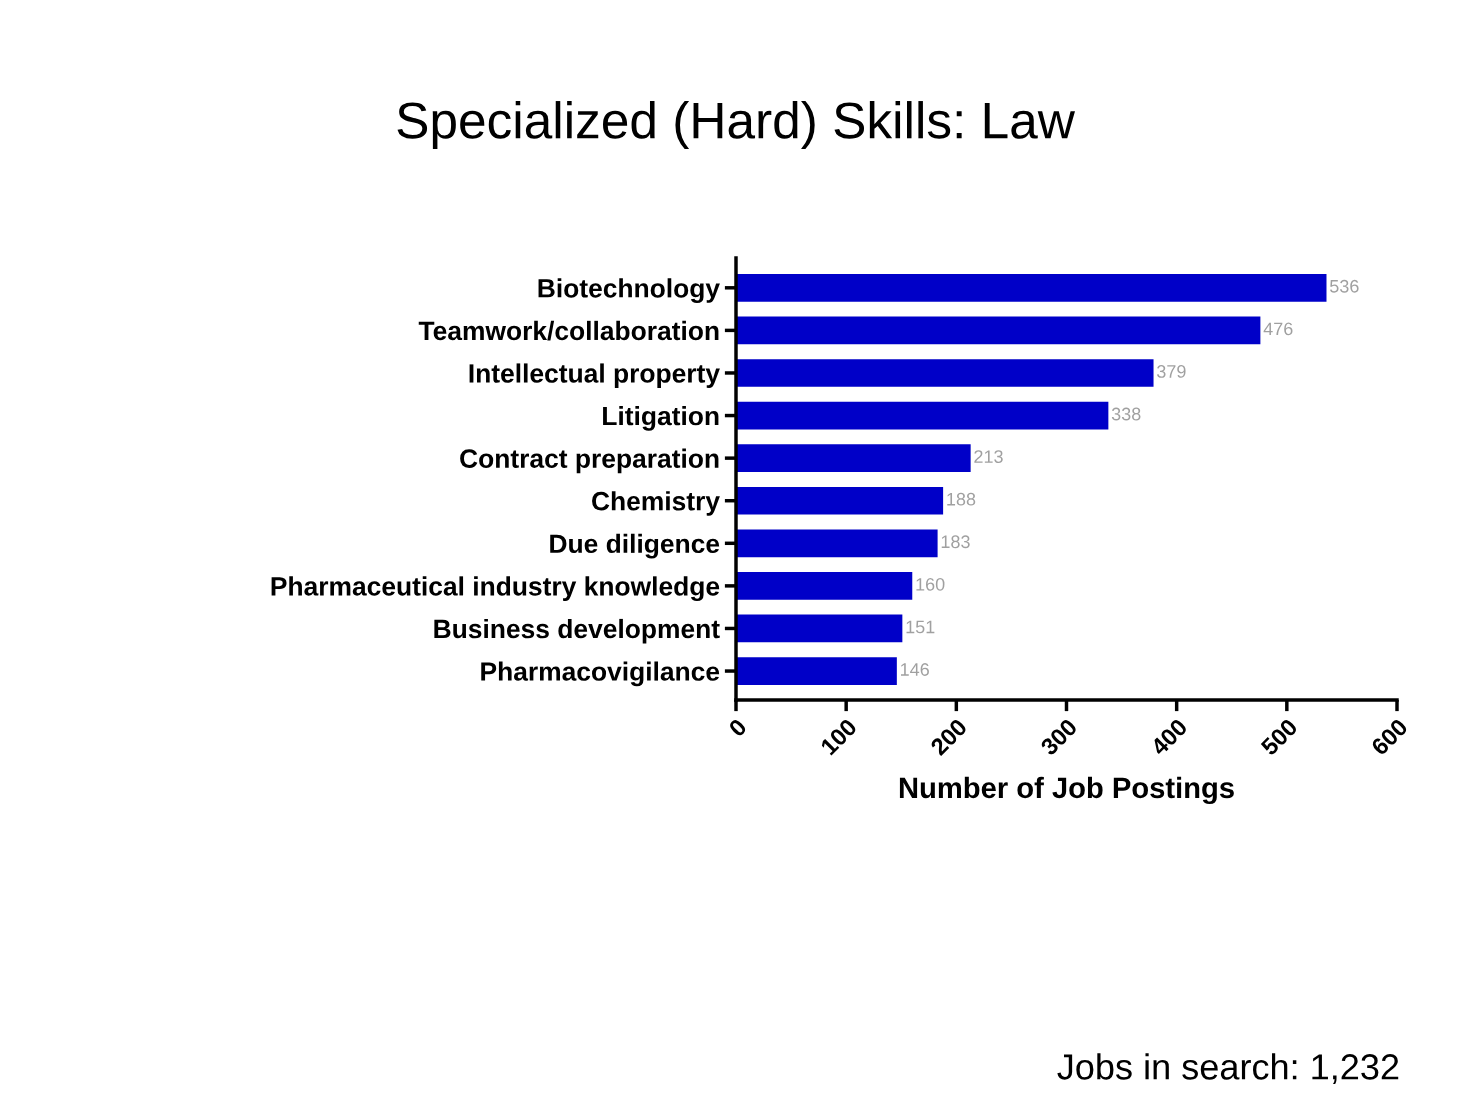 Image resolution: width=1470 pixels, height=1103 pixels. Describe the element at coordinates (1279, 737) in the screenshot. I see `x-tick-label: 500` at that location.